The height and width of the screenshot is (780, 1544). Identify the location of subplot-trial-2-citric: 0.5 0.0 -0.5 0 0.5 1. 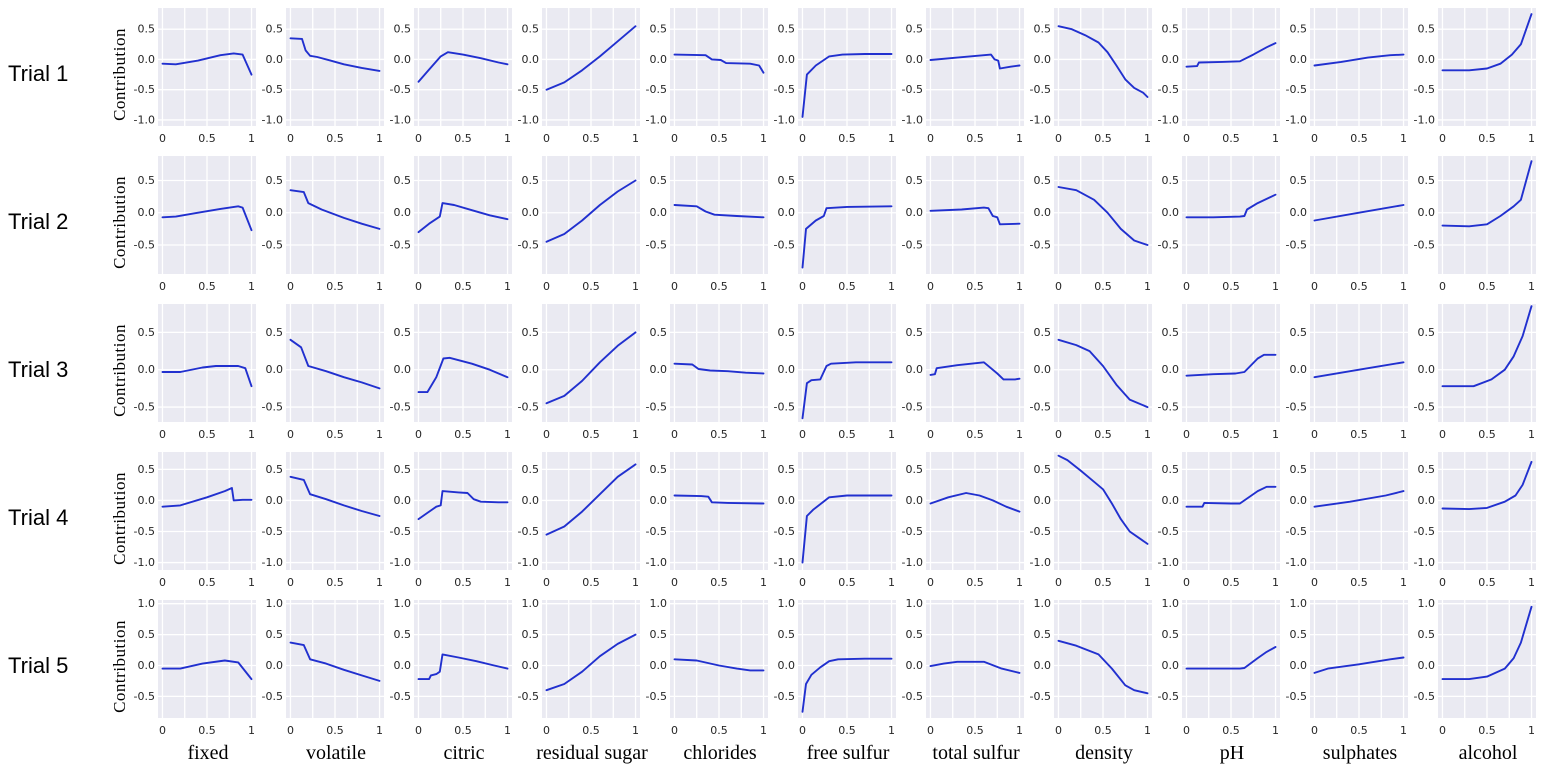
(451, 224).